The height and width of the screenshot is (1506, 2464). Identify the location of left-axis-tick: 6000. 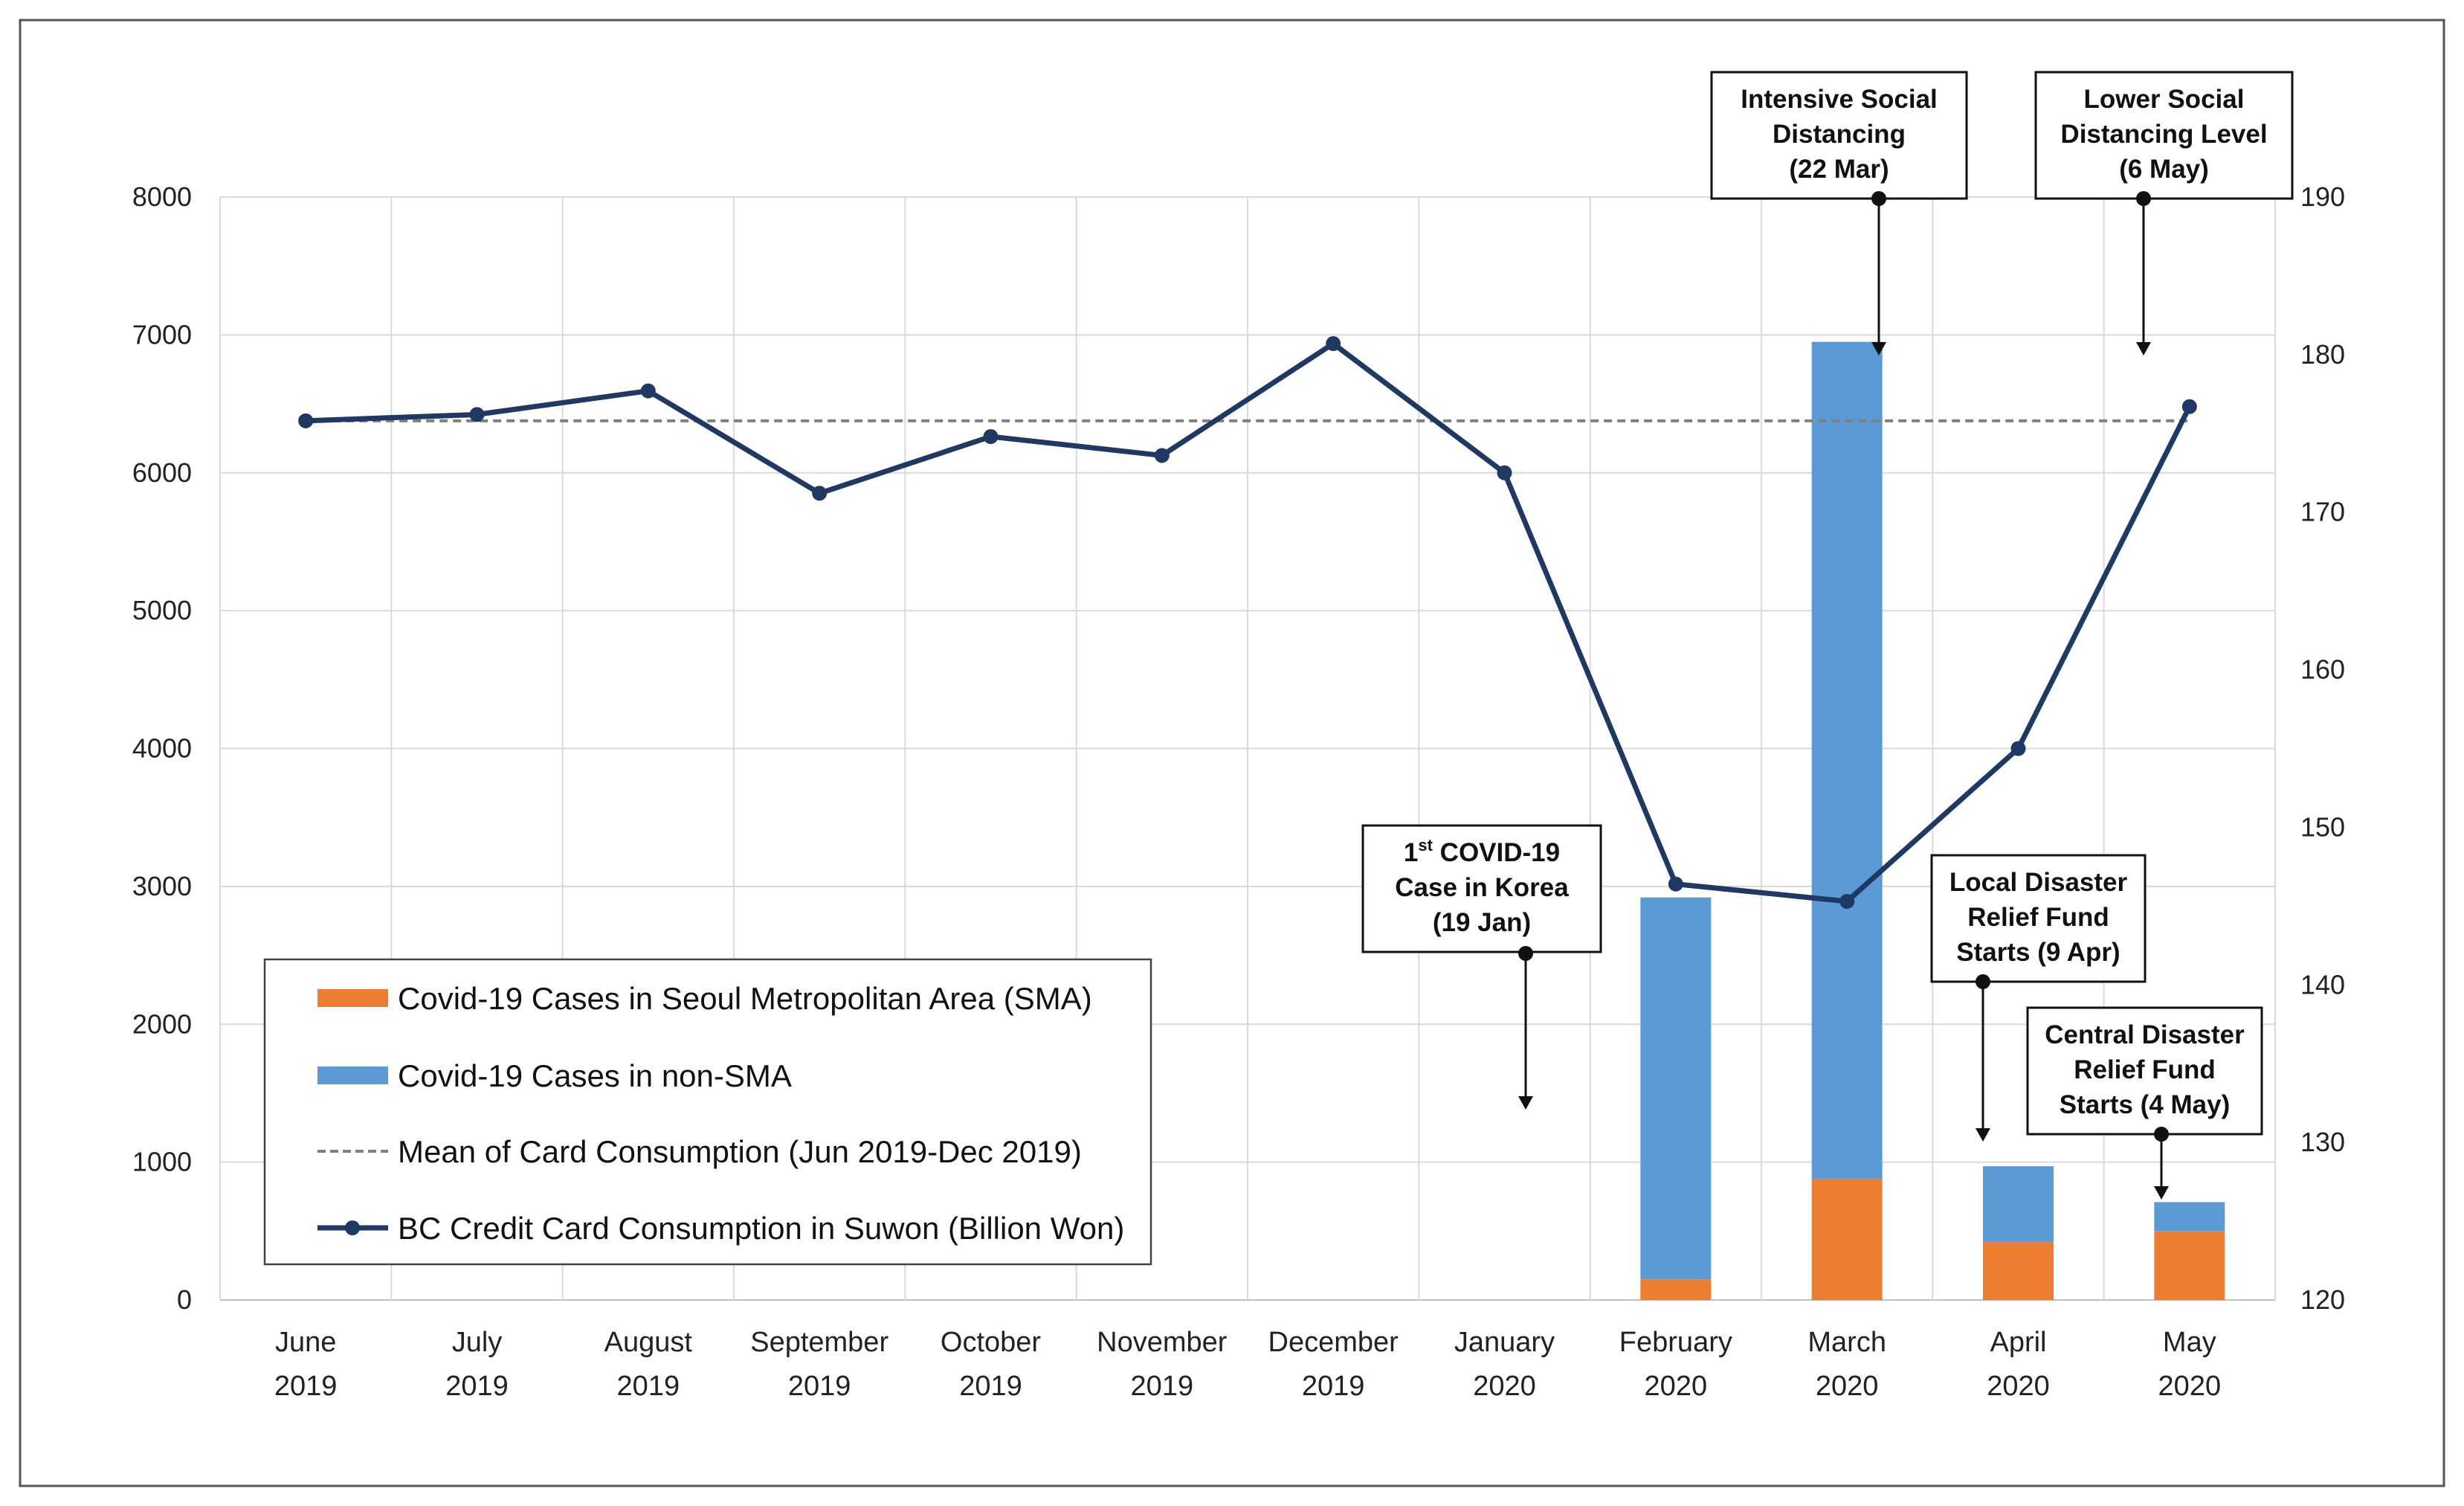
(162, 472).